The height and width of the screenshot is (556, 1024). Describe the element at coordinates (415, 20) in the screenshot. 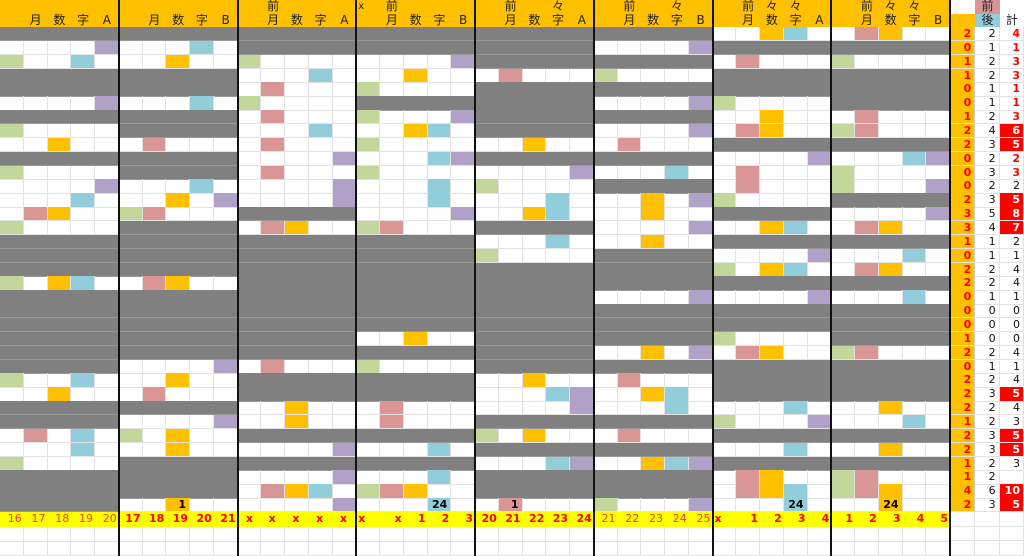

I see `column-header: 数` at that location.